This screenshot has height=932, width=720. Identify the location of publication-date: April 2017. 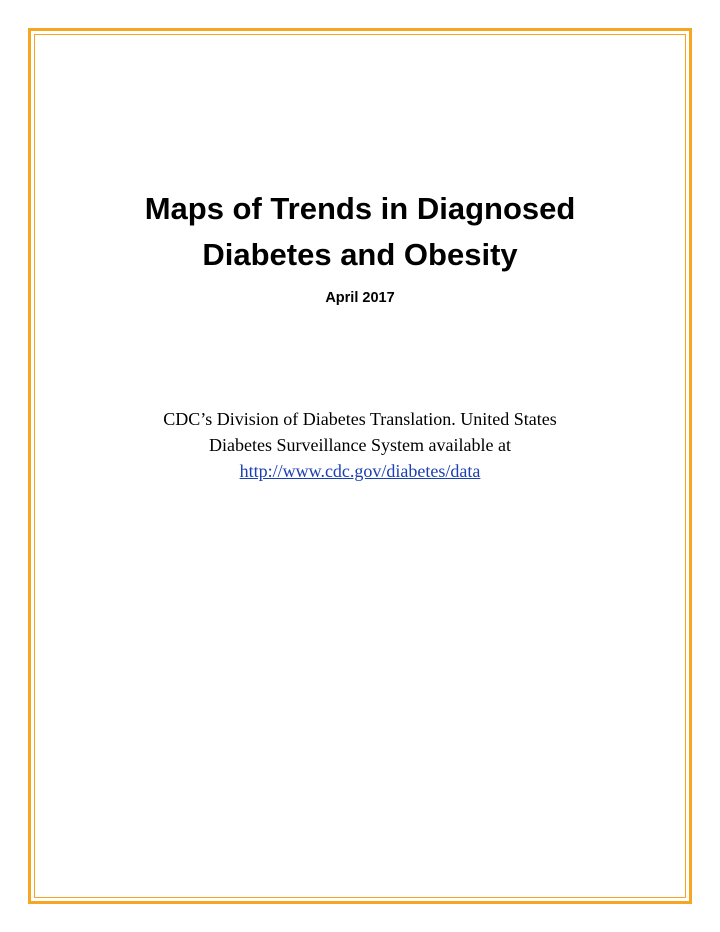
(360, 298).